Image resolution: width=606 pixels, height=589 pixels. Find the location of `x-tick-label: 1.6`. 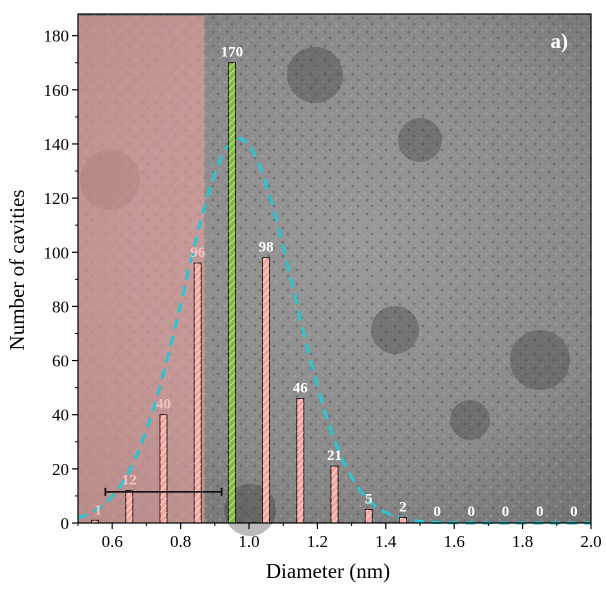

x-tick-label: 1.6 is located at coordinates (454, 541).